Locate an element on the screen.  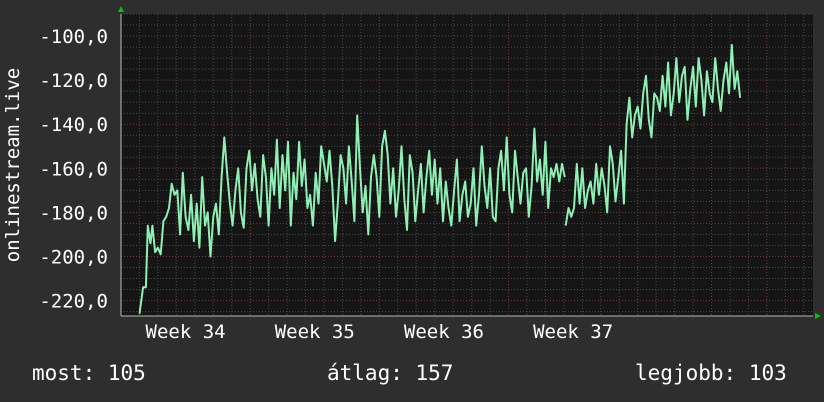
y-tick-label: -200,0 is located at coordinates (73, 257).